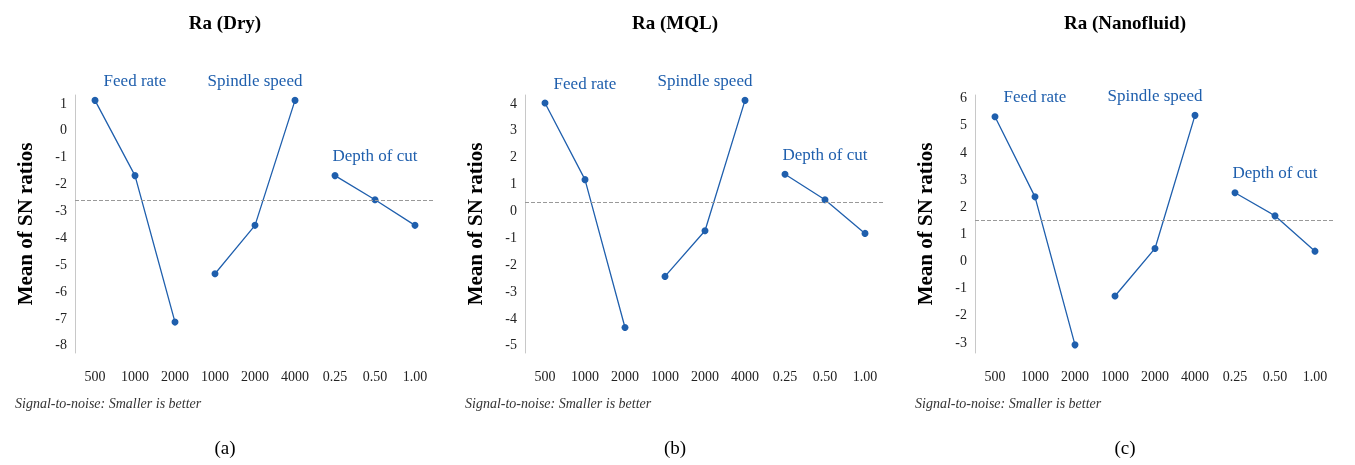 The height and width of the screenshot is (465, 1355). Describe the element at coordinates (61, 345) in the screenshot. I see `y-tick-label: -8` at that location.